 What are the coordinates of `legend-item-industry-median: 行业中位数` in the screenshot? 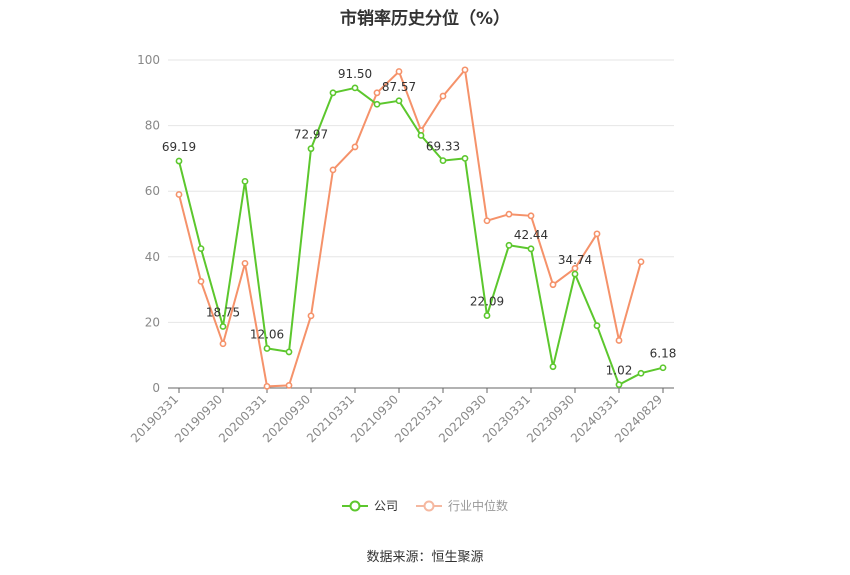 It's located at (462, 505).